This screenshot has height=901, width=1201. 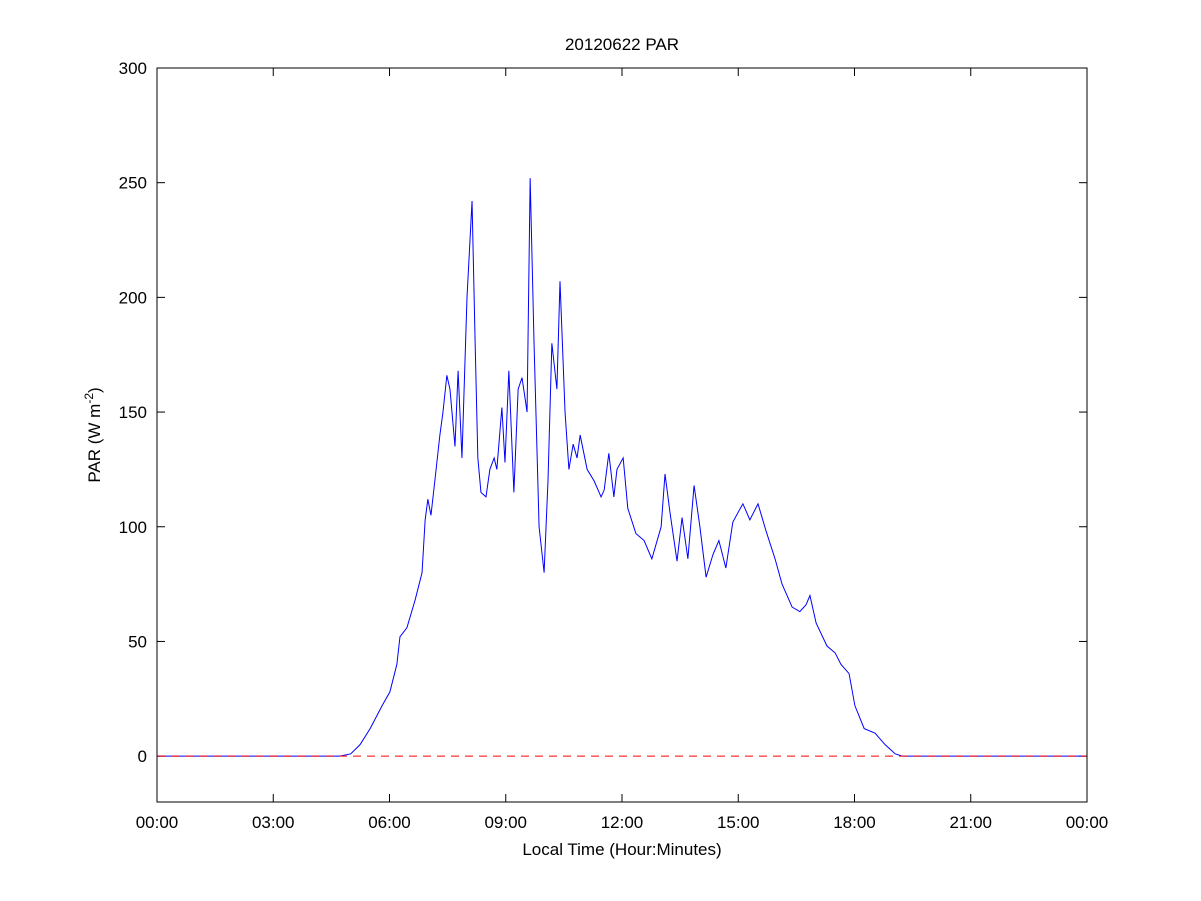 I want to click on x-tick-label: 21:00, so click(x=970, y=822).